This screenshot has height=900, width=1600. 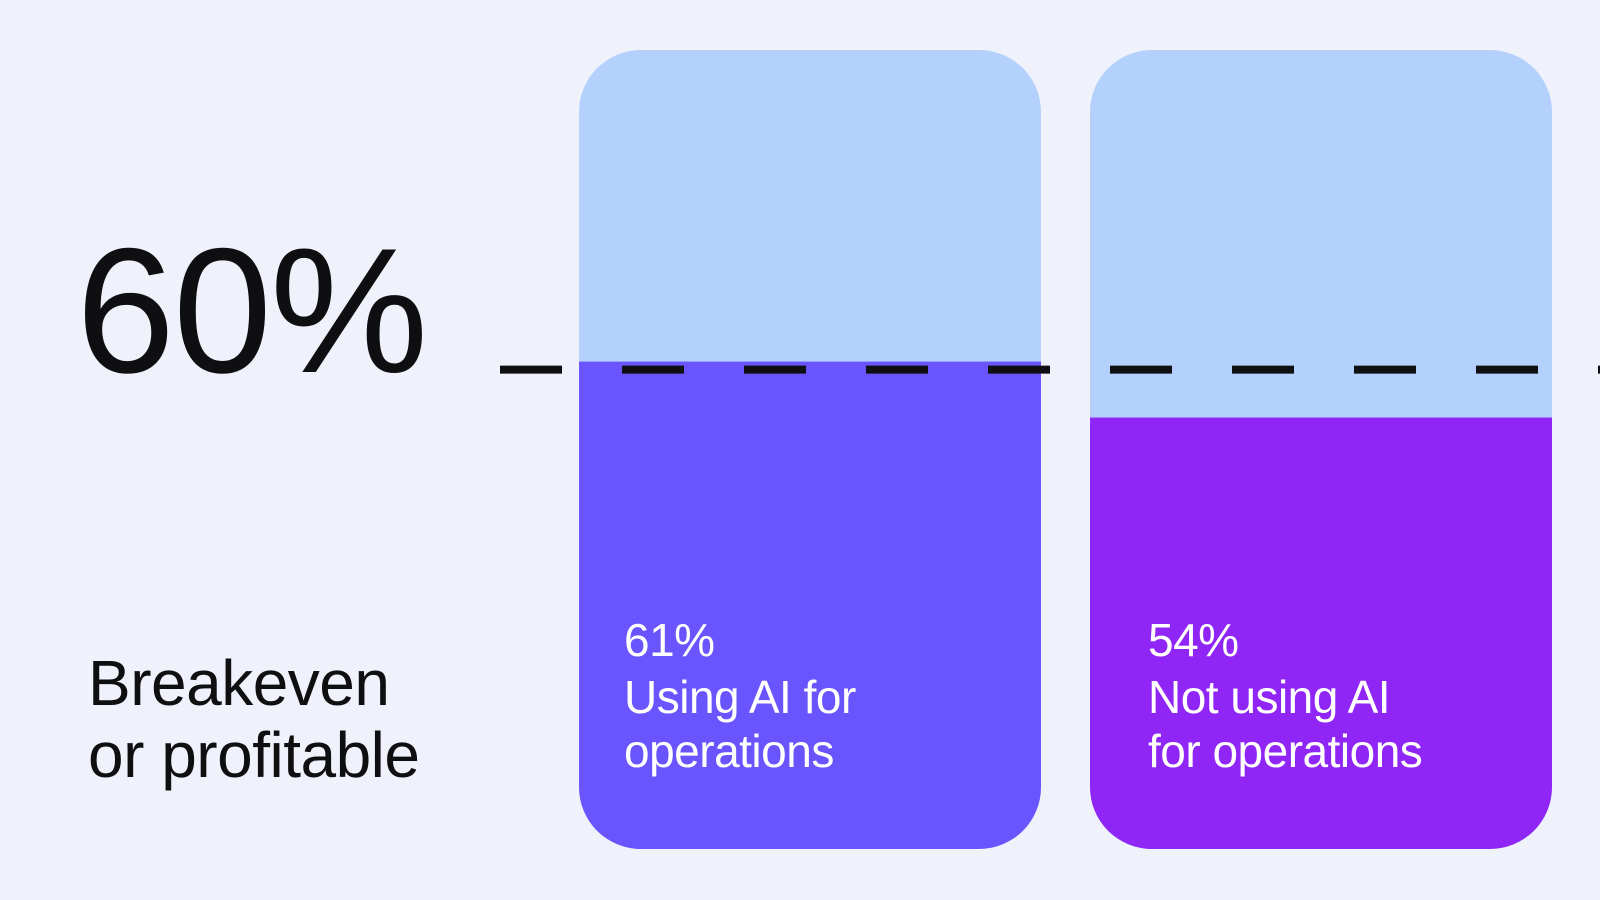 I want to click on bar-value-label-0: 61%, so click(x=669, y=640).